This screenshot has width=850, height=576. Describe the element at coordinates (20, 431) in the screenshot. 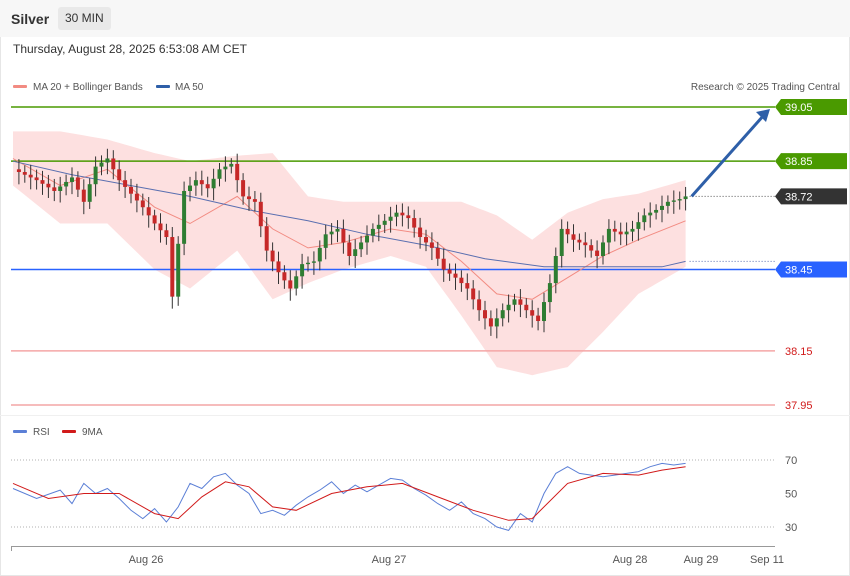

I see `rsi-legend-swatch` at that location.